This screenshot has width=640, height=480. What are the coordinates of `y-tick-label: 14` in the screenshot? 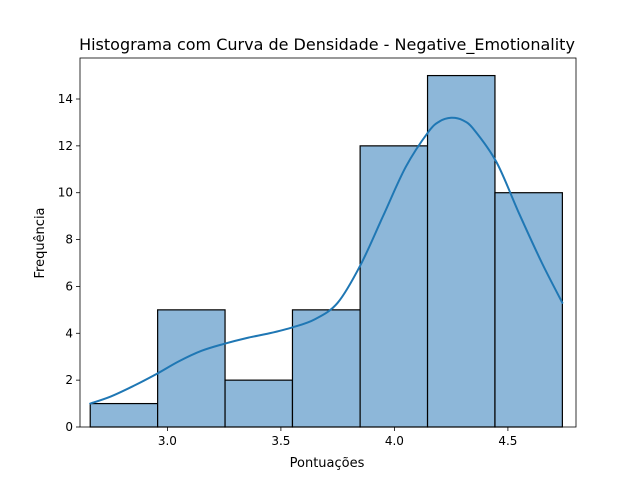 It's located at (65, 99).